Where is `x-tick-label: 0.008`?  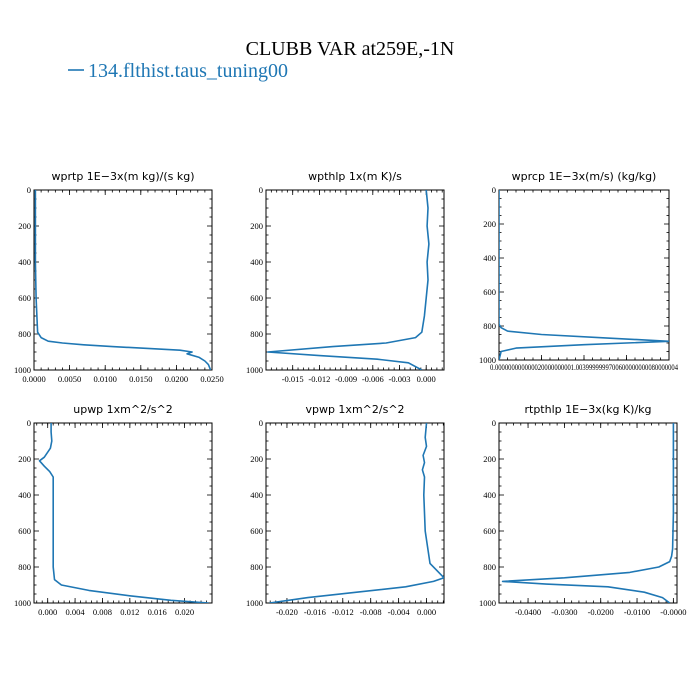 x-tick-label: 0.008 is located at coordinates (102, 612).